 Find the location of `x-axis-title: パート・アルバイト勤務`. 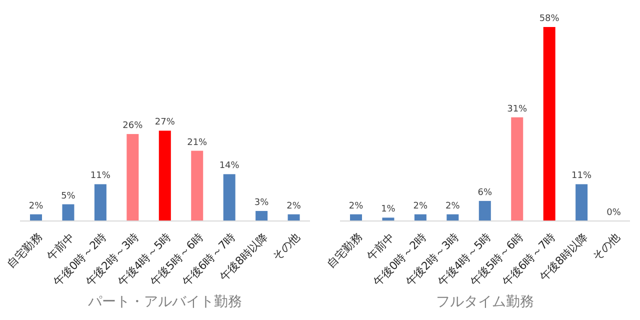

x-axis-title: パート・アルバイト勤務 is located at coordinates (164, 302).